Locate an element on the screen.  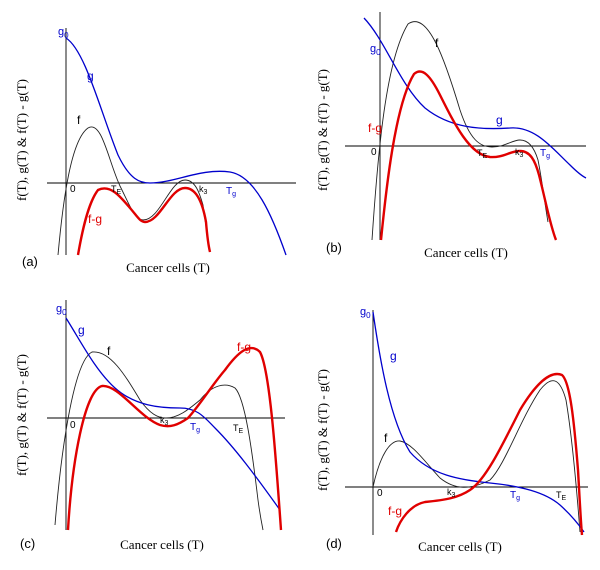
panel-letter: (c) is located at coordinates (27, 543).